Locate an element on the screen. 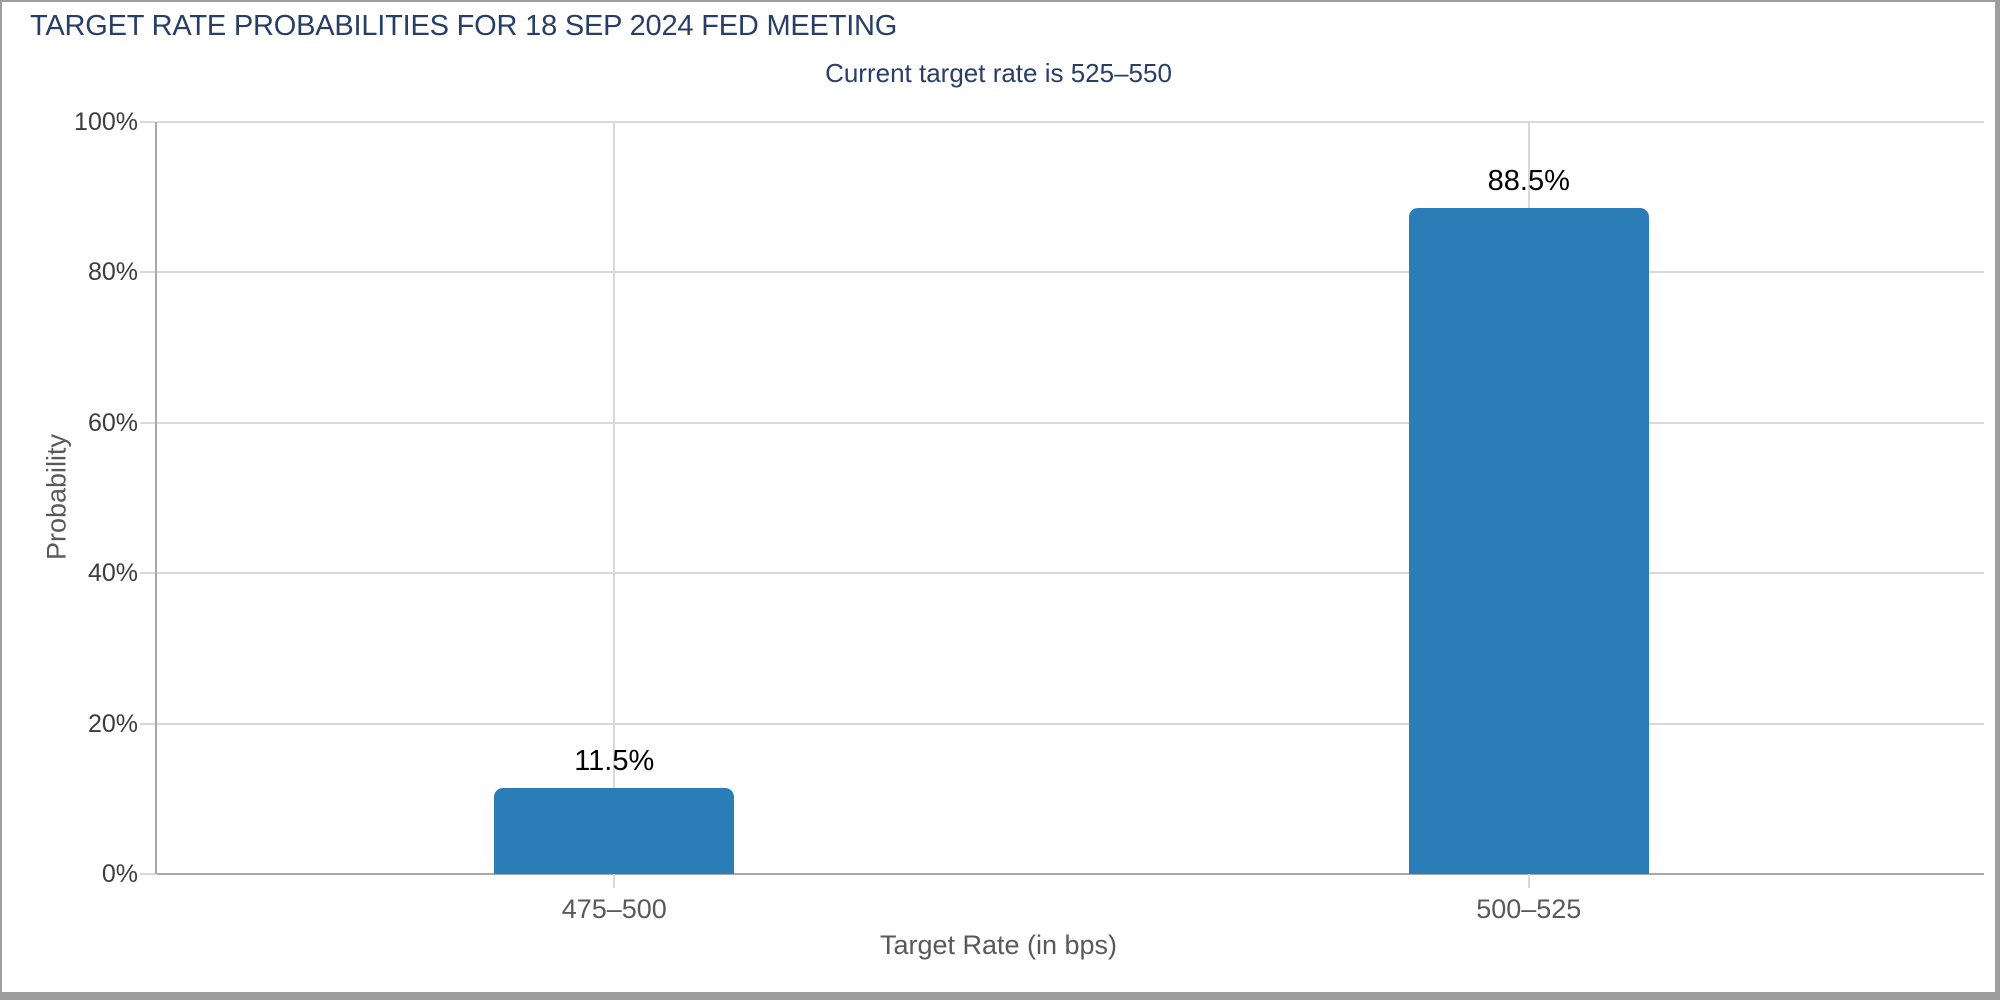 The image size is (2000, 1000). y-tick-label: 40% is located at coordinates (112, 573).